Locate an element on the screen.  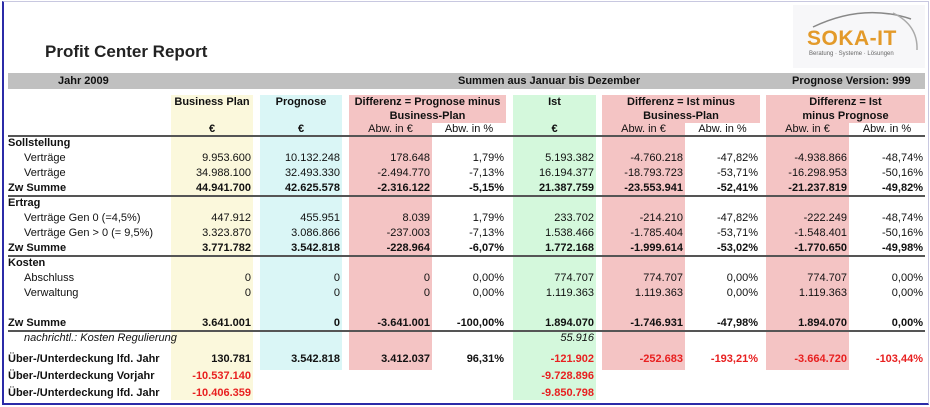
table-cell: -49,82% is located at coordinates (902, 188).